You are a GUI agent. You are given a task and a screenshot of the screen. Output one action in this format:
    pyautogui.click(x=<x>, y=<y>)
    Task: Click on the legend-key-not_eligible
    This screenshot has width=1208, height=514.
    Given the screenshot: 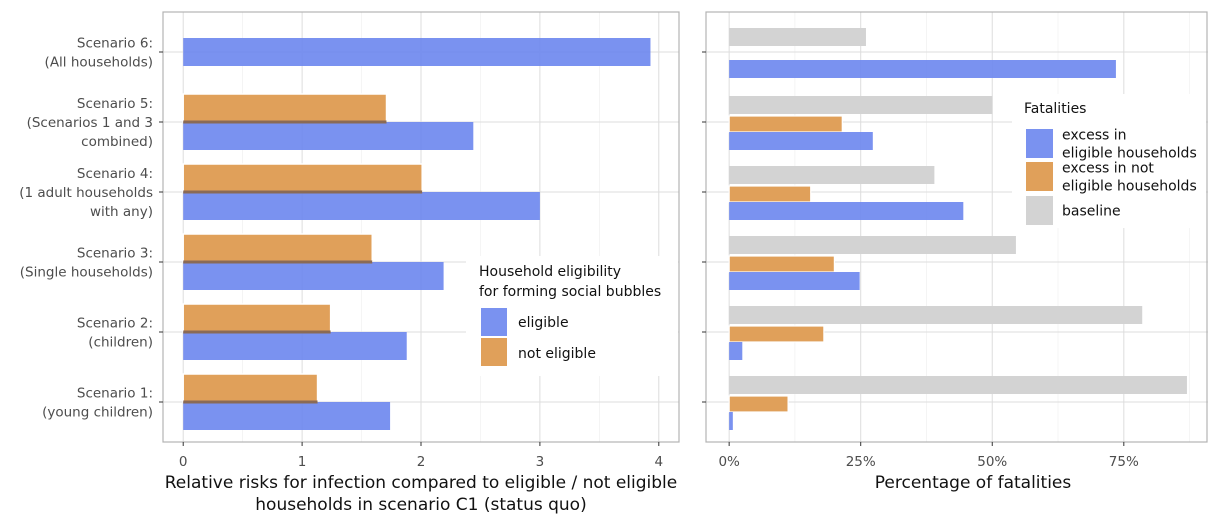 What is the action you would take?
    pyautogui.click(x=1039, y=176)
    